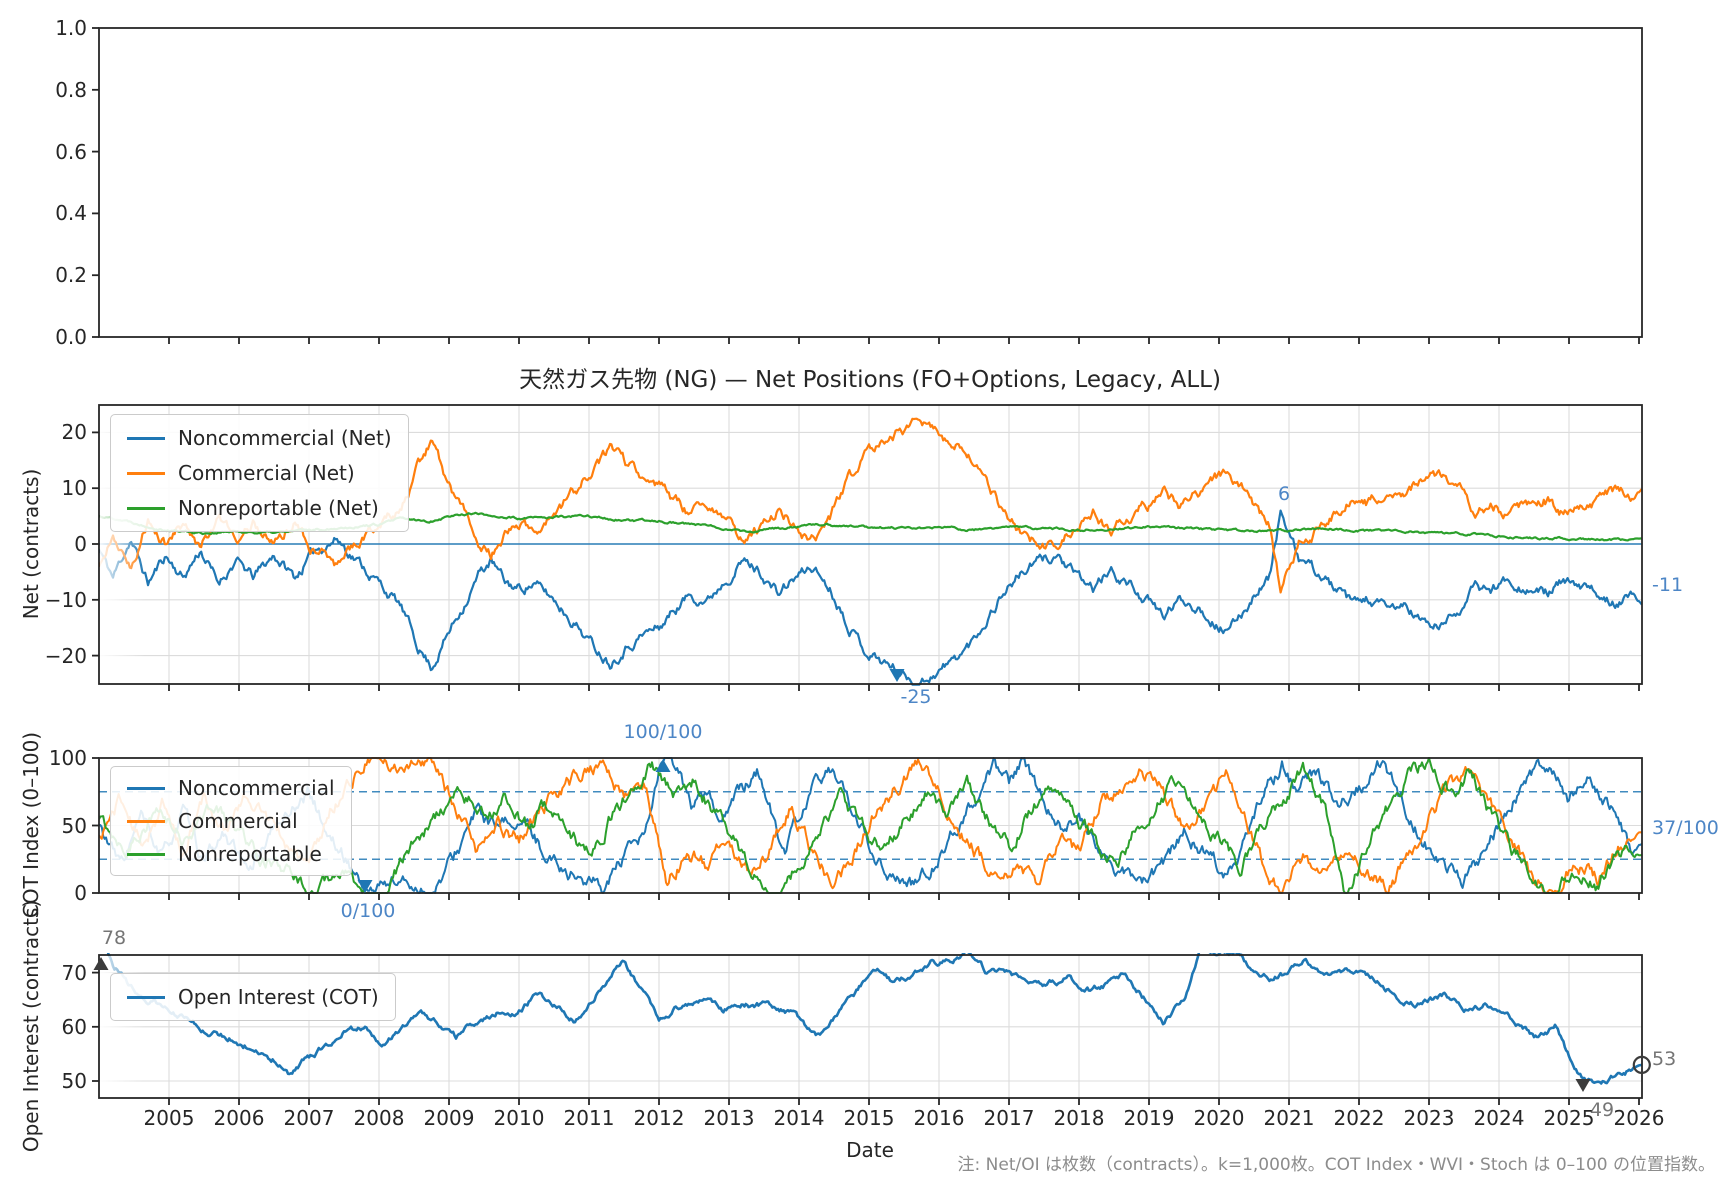 This screenshot has height=1180, width=1728. I want to click on legend-label: Noncommercial (Net), so click(285, 438).